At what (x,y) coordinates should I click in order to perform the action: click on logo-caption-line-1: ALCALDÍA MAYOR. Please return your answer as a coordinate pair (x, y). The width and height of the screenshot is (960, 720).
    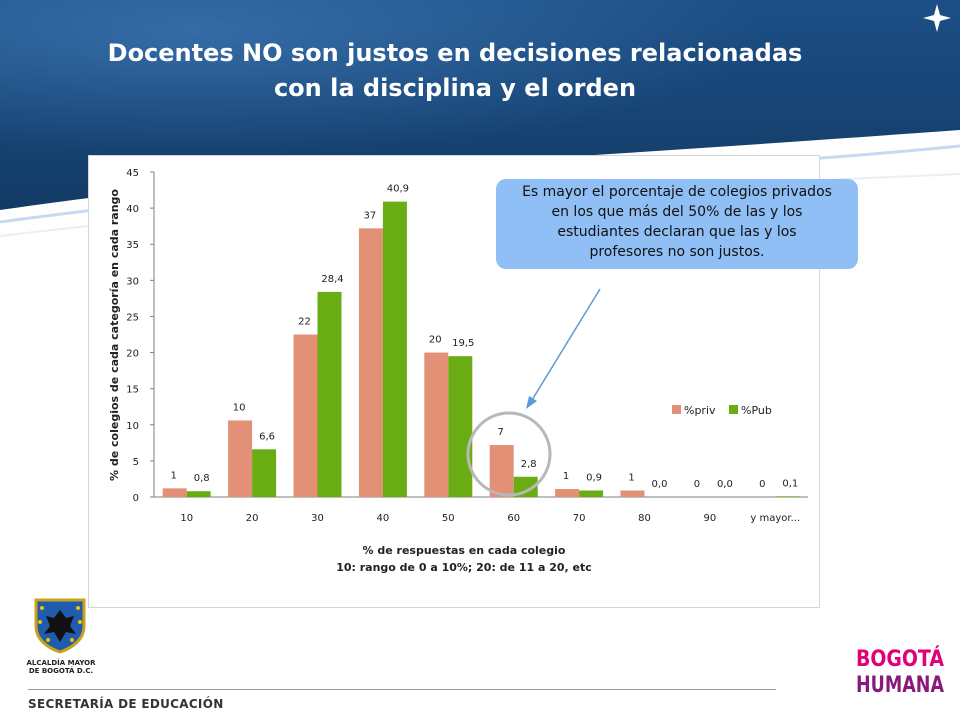
    Looking at the image, I should click on (61, 663).